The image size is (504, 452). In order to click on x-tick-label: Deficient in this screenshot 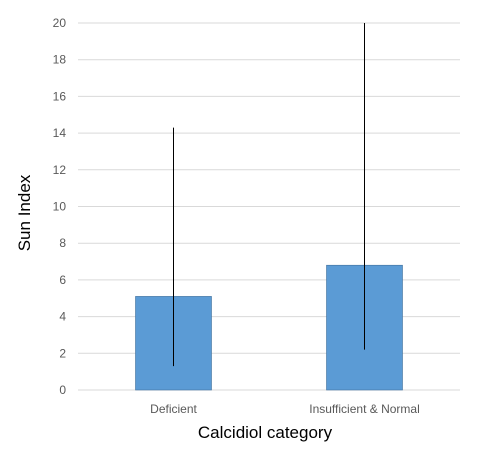, I will do `click(173, 409)`.